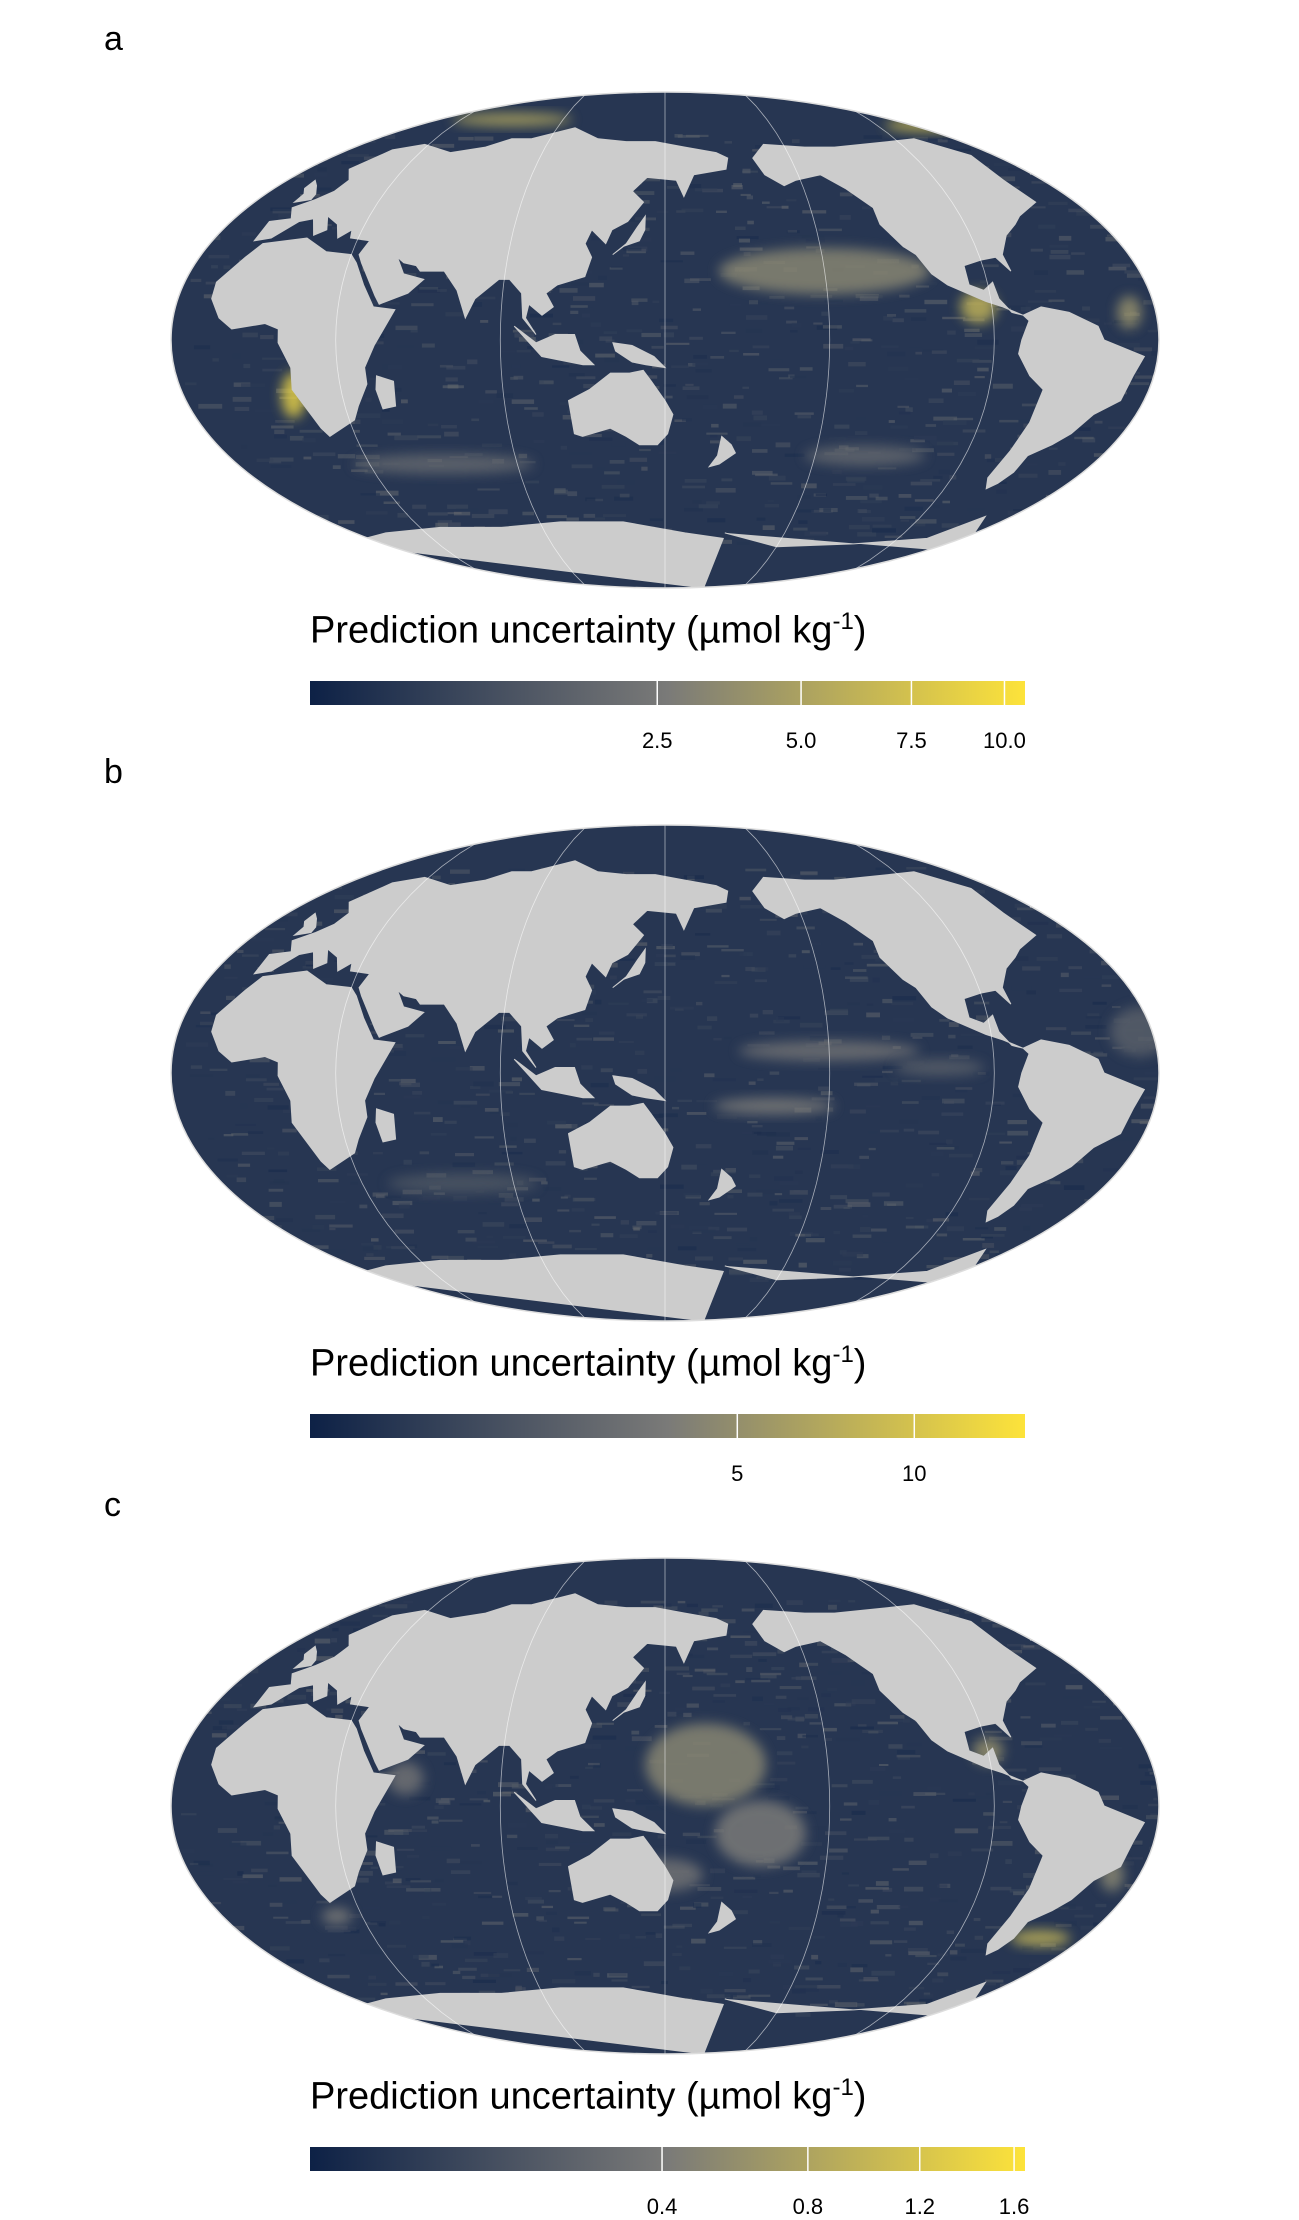 This screenshot has height=2220, width=1299. What do you see at coordinates (423, 340) in the screenshot?
I see `graticule-line` at bounding box center [423, 340].